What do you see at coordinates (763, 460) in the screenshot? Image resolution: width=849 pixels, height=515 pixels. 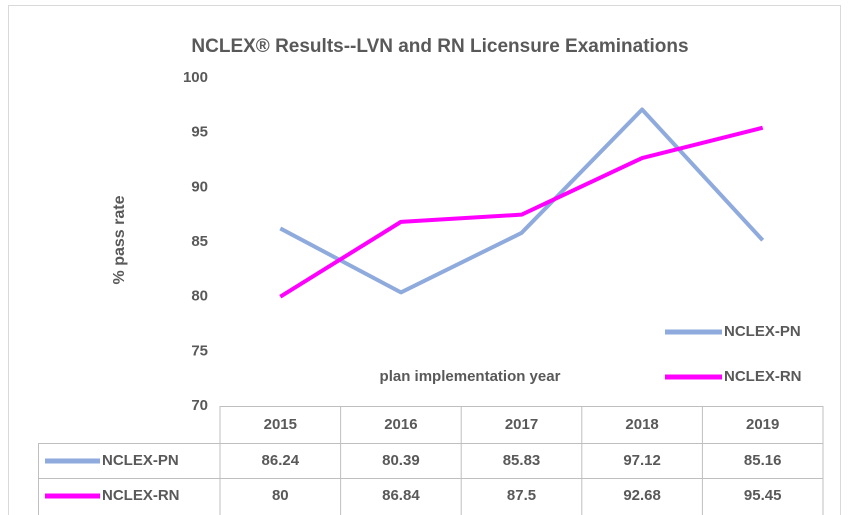 I see `table-value: 85.16` at bounding box center [763, 460].